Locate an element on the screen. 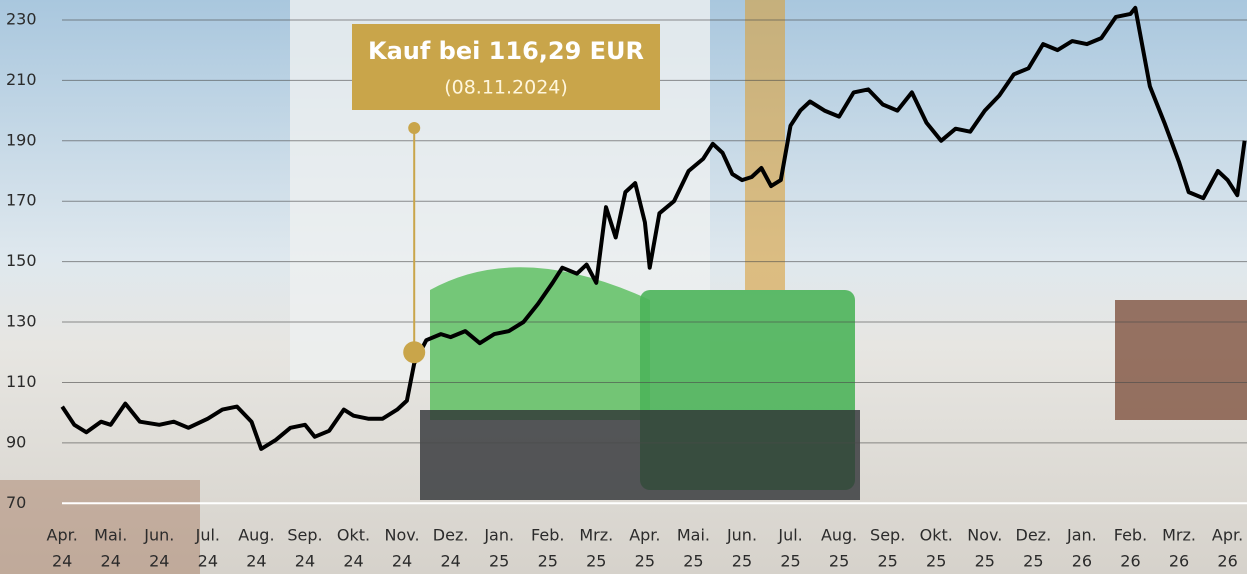 The width and height of the screenshot is (1247, 574). y-tick-label: 190 is located at coordinates (21, 139).